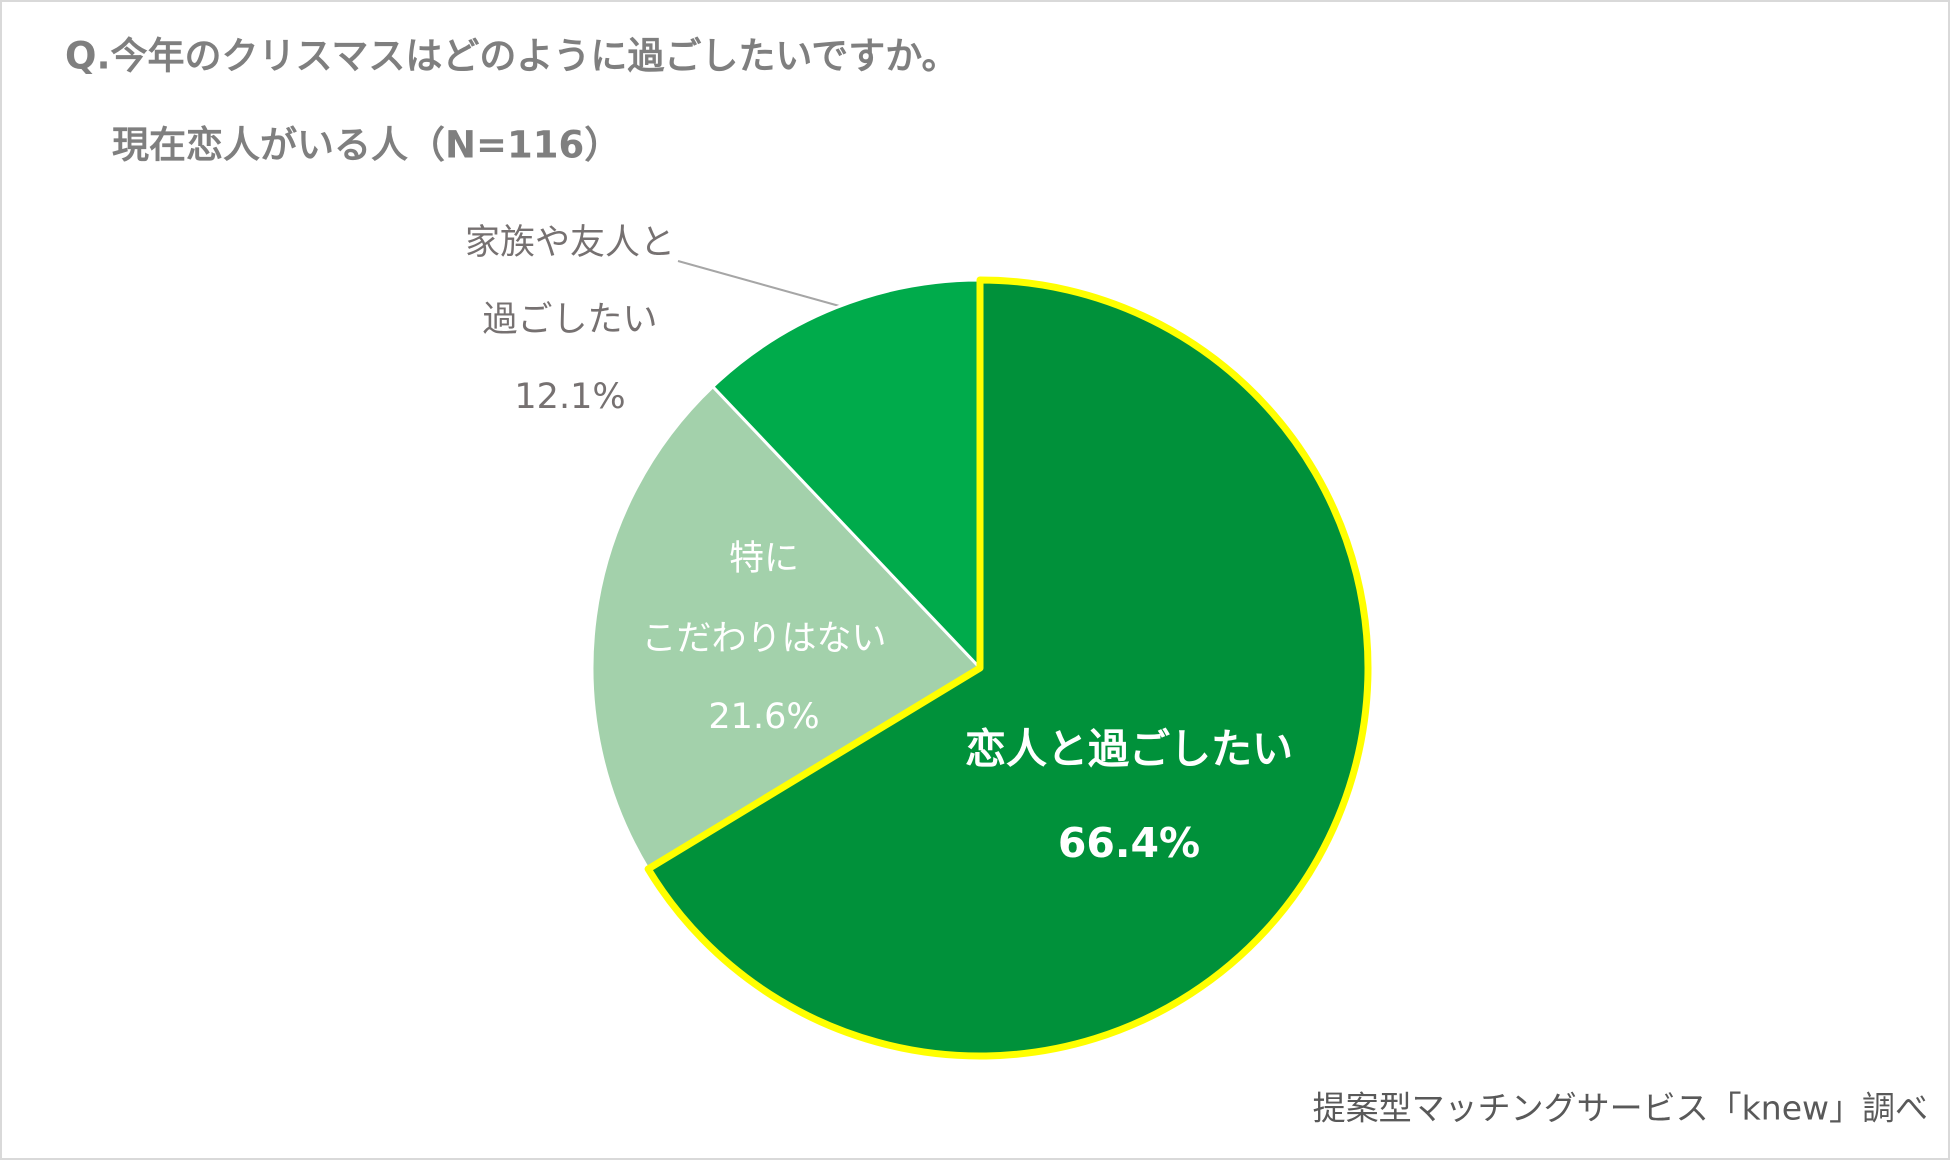 The image size is (1950, 1160). What do you see at coordinates (512, 56) in the screenshot?
I see `chart-title: Q.今年のクリスマスはどのように過ごしたいですか。` at bounding box center [512, 56].